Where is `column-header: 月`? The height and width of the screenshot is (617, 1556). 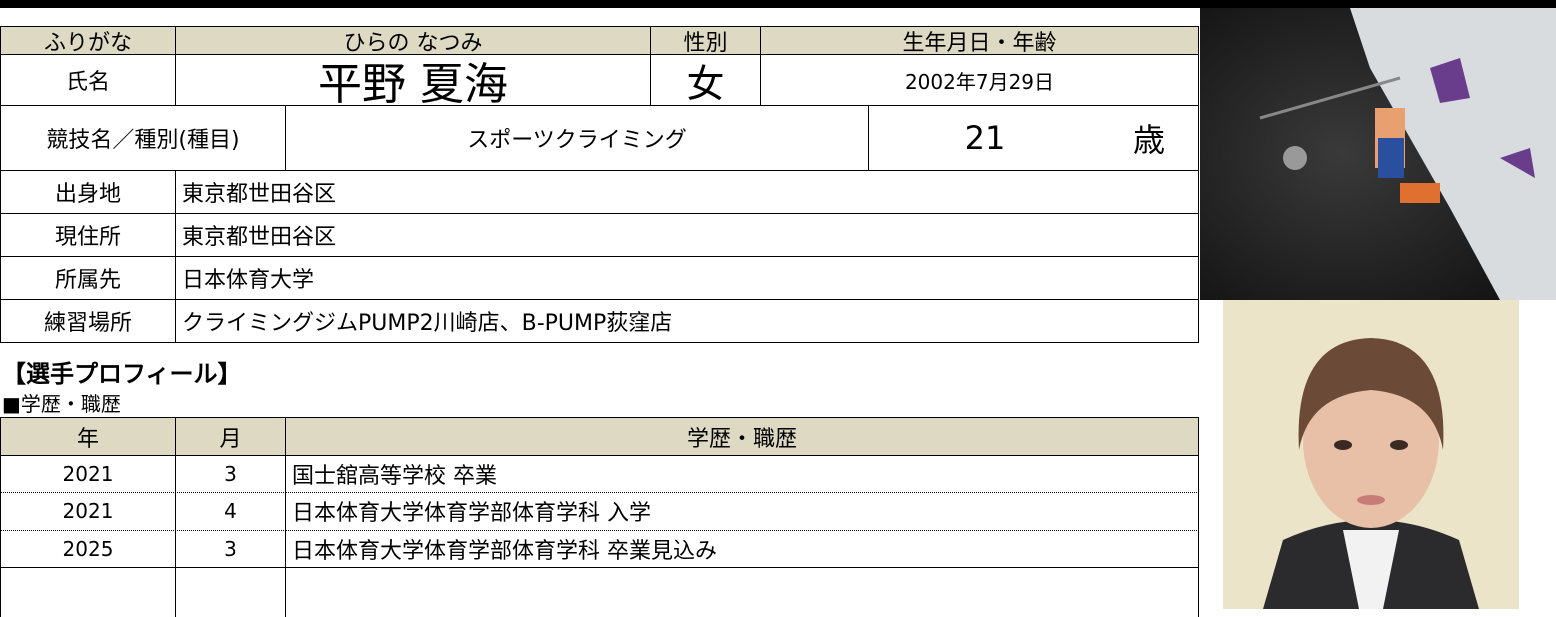
column-header: 月 is located at coordinates (230, 436).